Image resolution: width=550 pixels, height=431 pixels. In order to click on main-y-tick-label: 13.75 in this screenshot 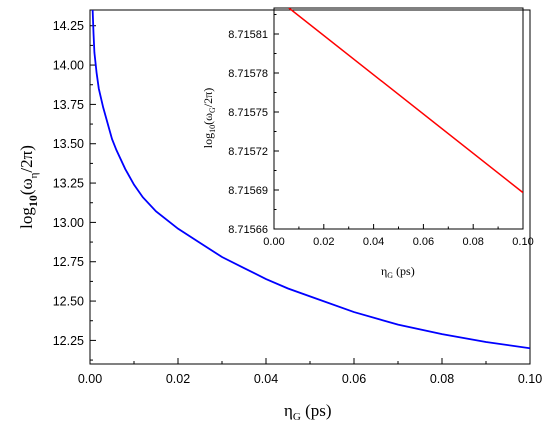, I will do `click(68, 105)`.